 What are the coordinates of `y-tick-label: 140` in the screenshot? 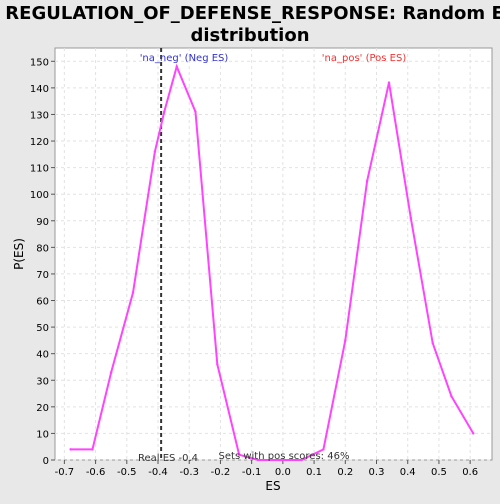 It's located at (39, 89).